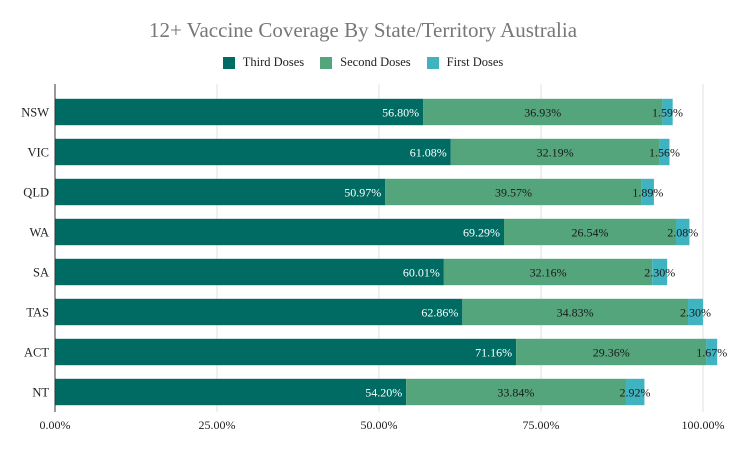 The height and width of the screenshot is (460, 750). I want to click on data-label-nsw-first-doses: 1.59%, so click(667, 113).